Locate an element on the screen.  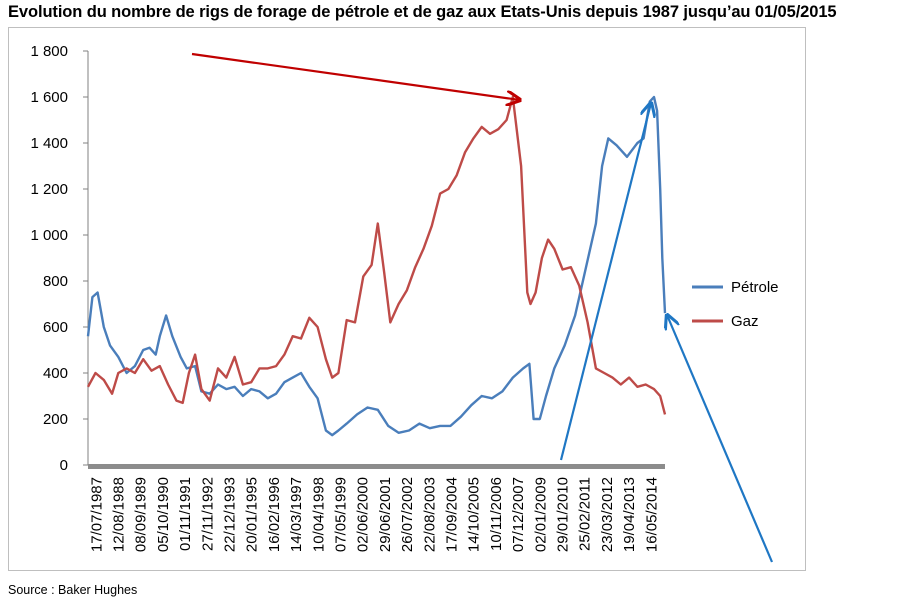
x-tick-label: 16/02/1996 is located at coordinates (274, 514).